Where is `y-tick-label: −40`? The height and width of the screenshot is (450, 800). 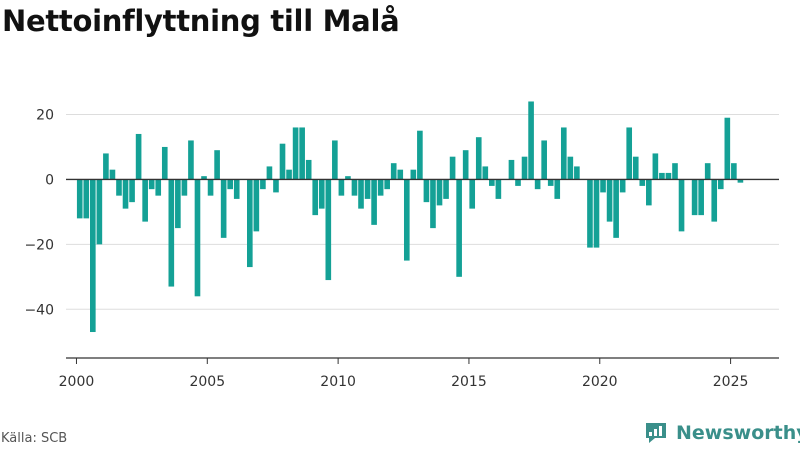
y-tick-label: −40 is located at coordinates (39, 310).